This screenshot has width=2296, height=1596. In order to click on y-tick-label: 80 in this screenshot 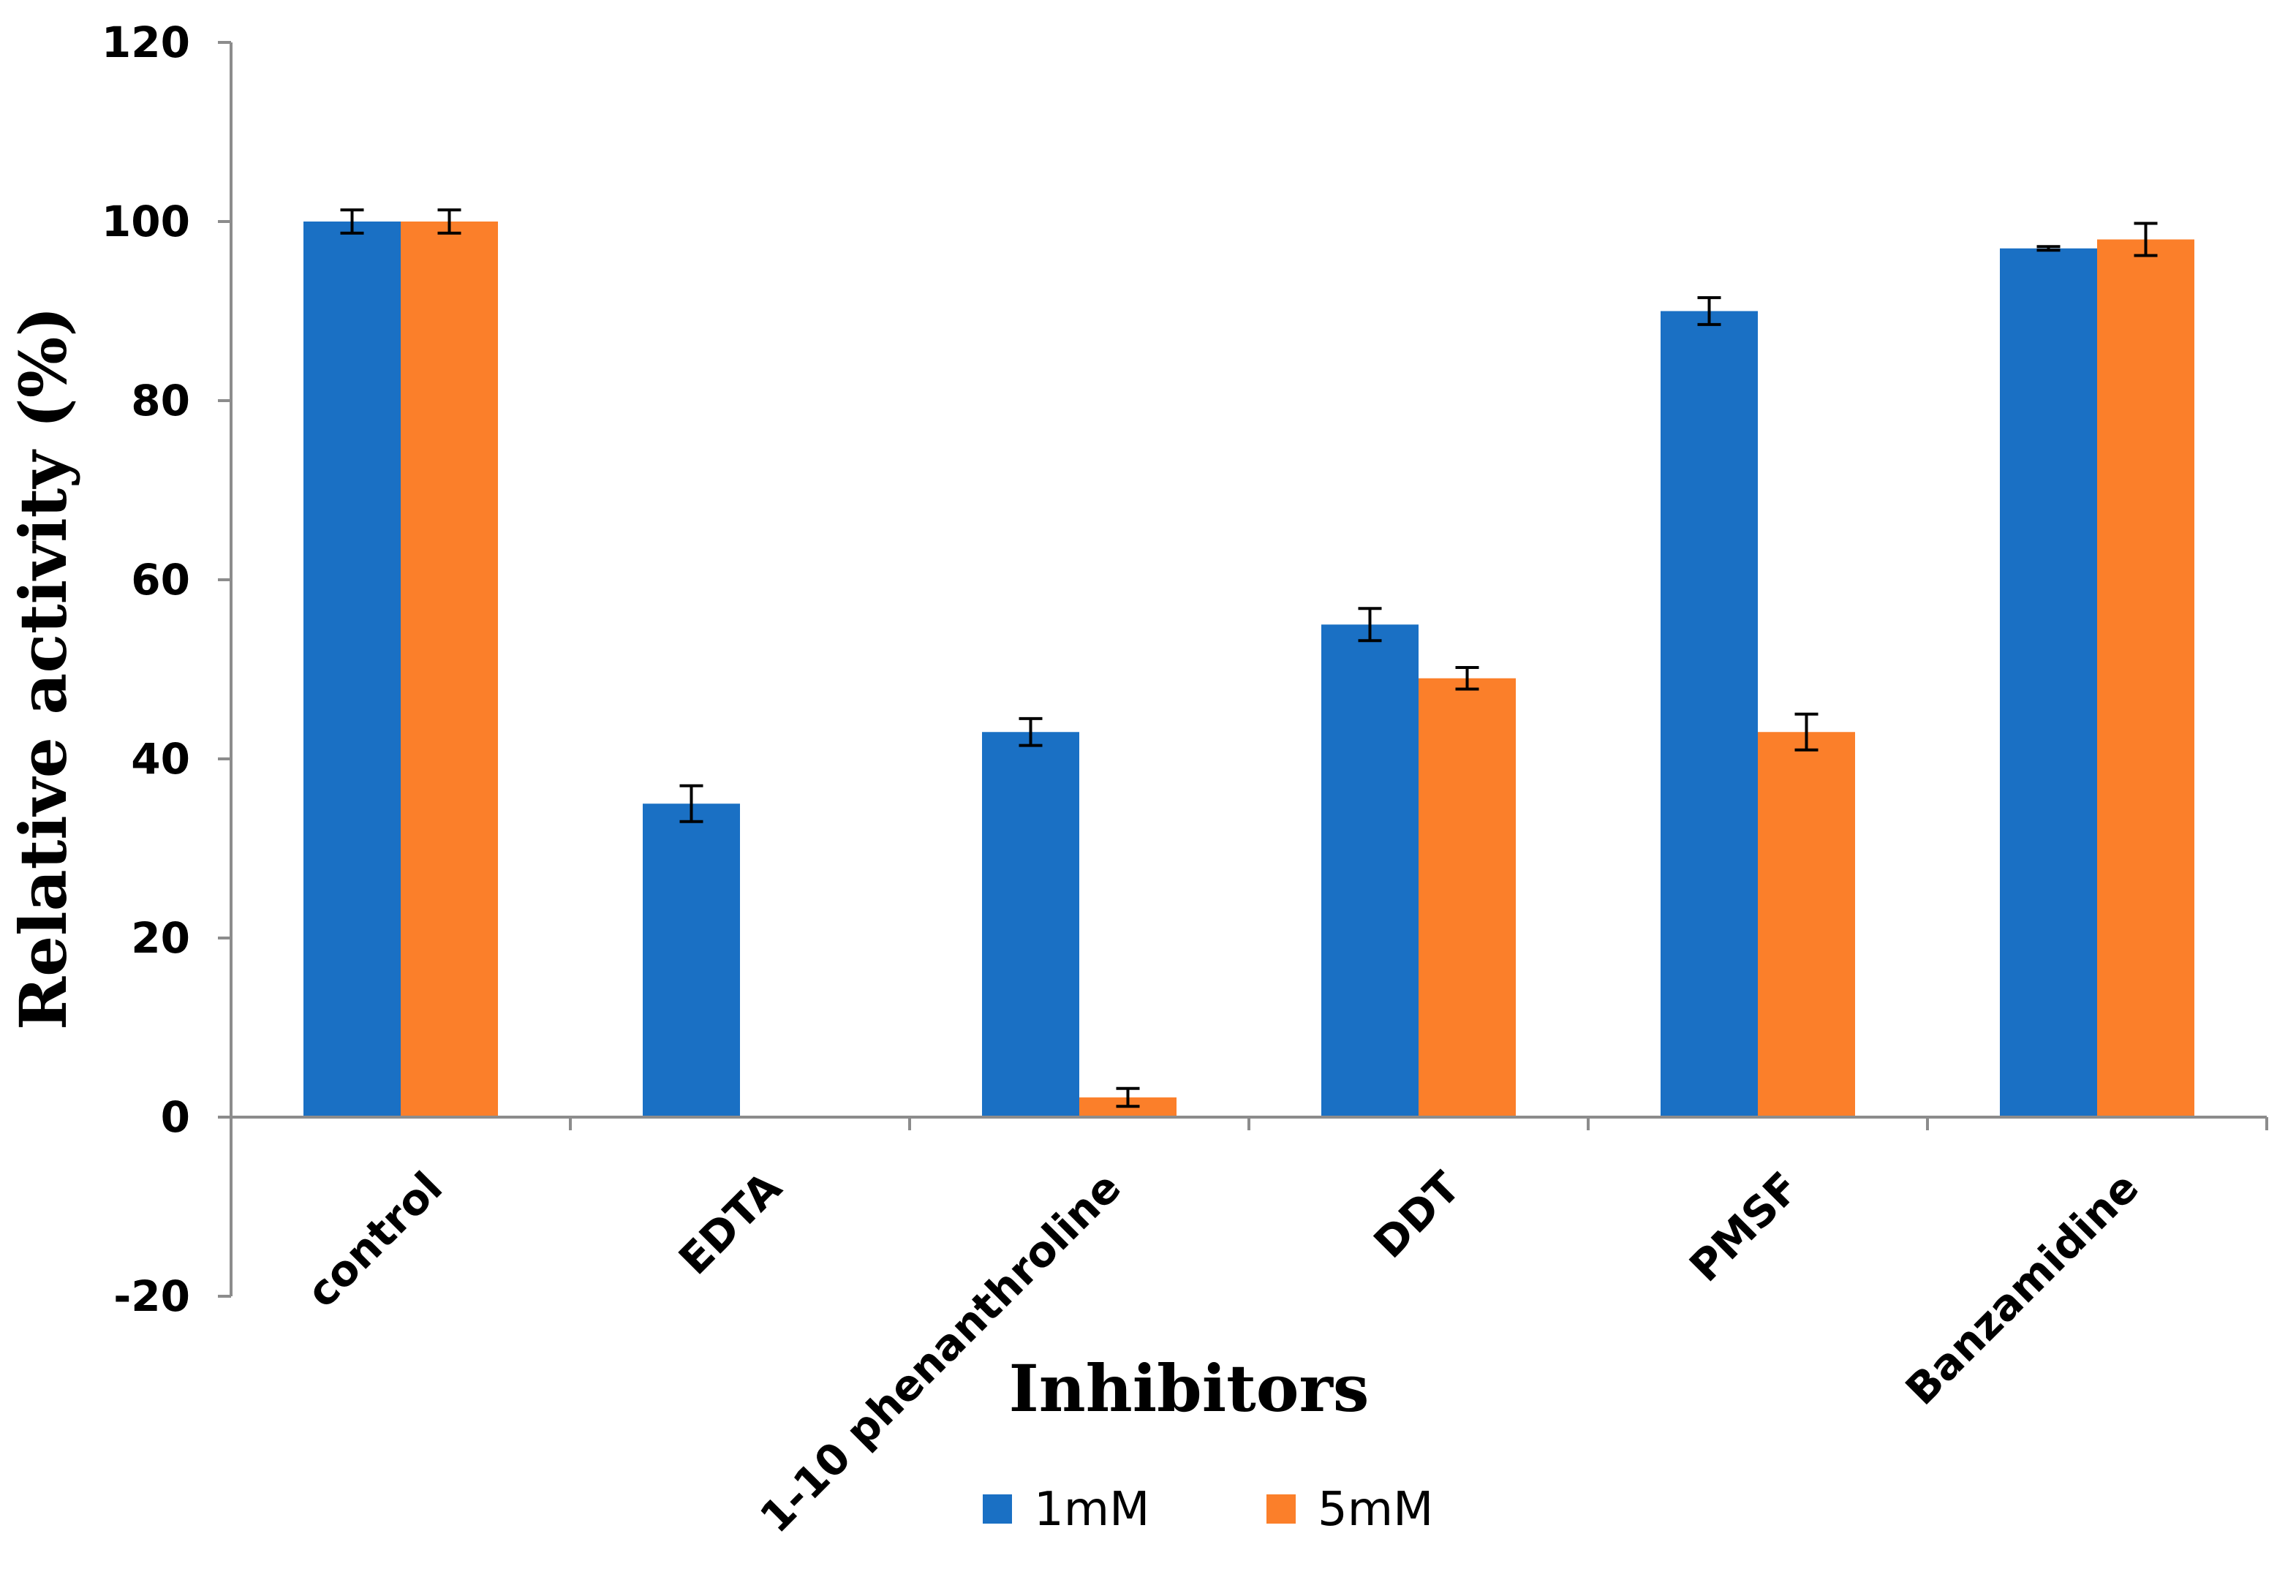, I will do `click(160, 401)`.